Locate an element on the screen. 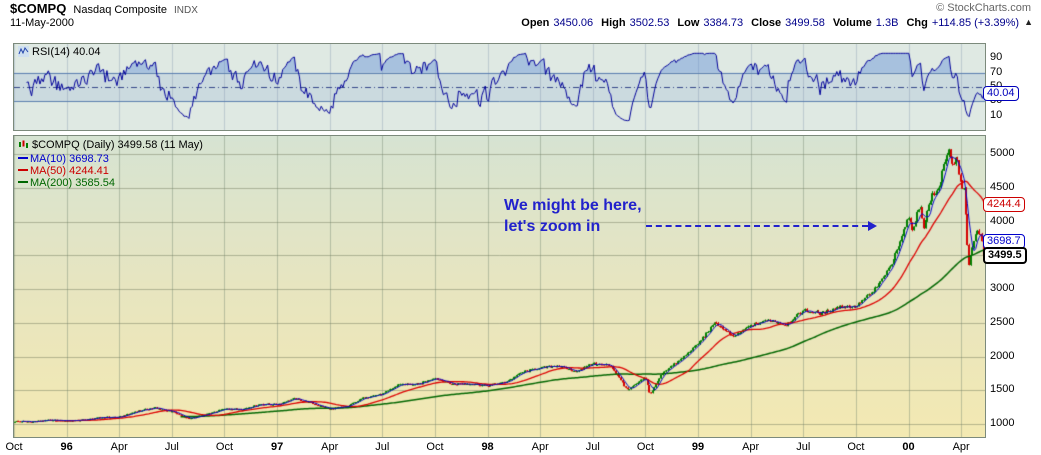 The width and height of the screenshot is (1041, 455). x-axis-label: 99 is located at coordinates (698, 447).